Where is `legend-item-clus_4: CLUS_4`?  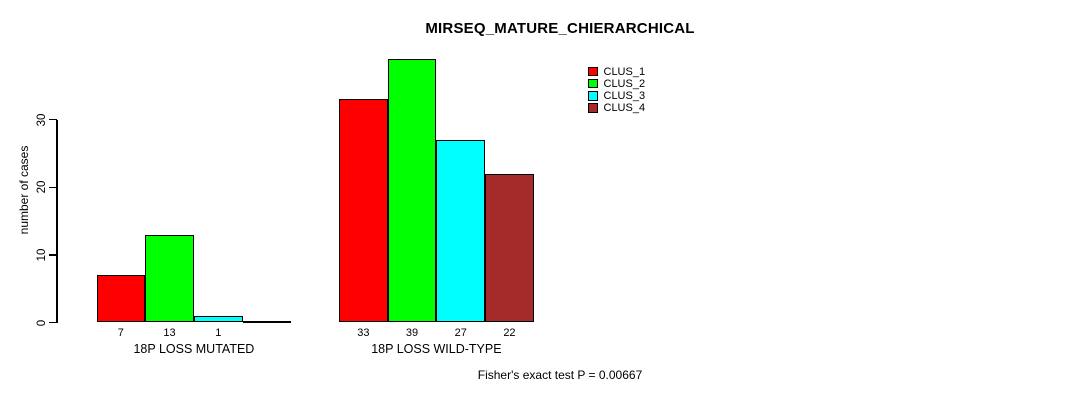 legend-item-clus_4: CLUS_4 is located at coordinates (616, 108).